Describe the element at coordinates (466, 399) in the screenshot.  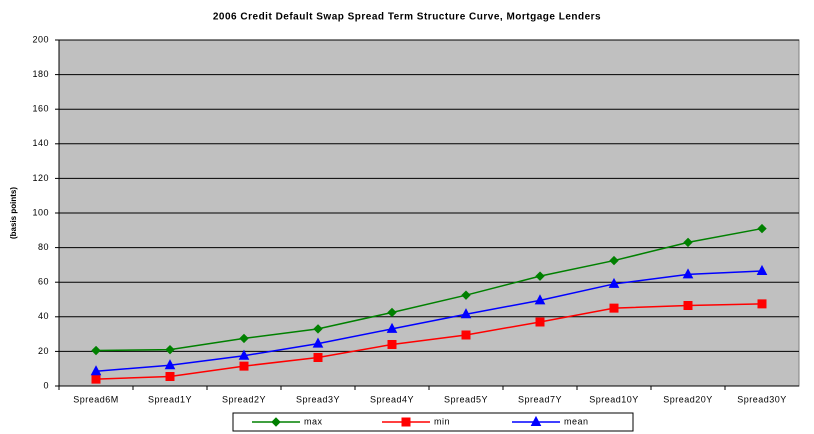
I see `x-tick-label: Spread5Y` at that location.